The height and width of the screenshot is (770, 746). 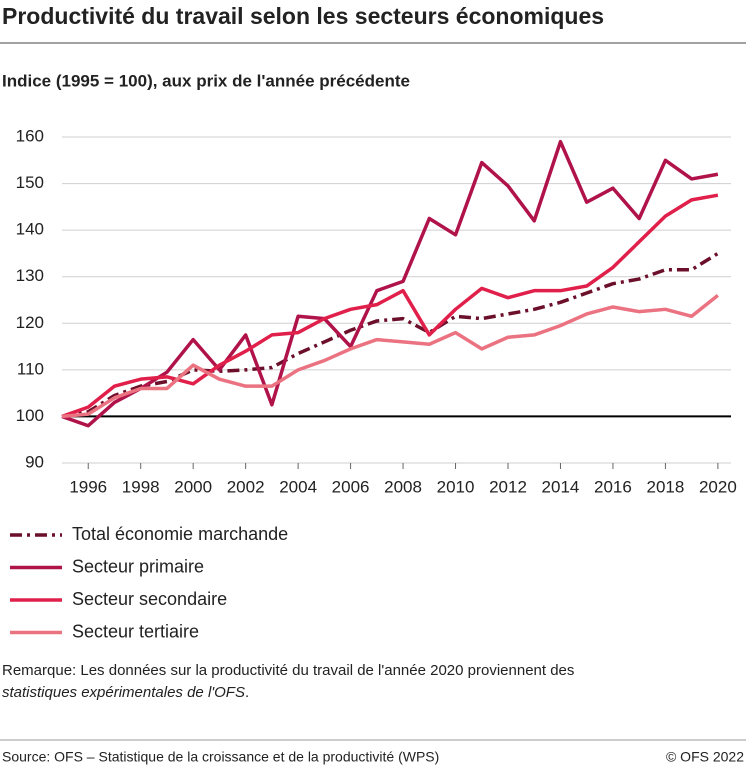 What do you see at coordinates (30, 415) in the screenshot?
I see `y-tick-label: 100` at bounding box center [30, 415].